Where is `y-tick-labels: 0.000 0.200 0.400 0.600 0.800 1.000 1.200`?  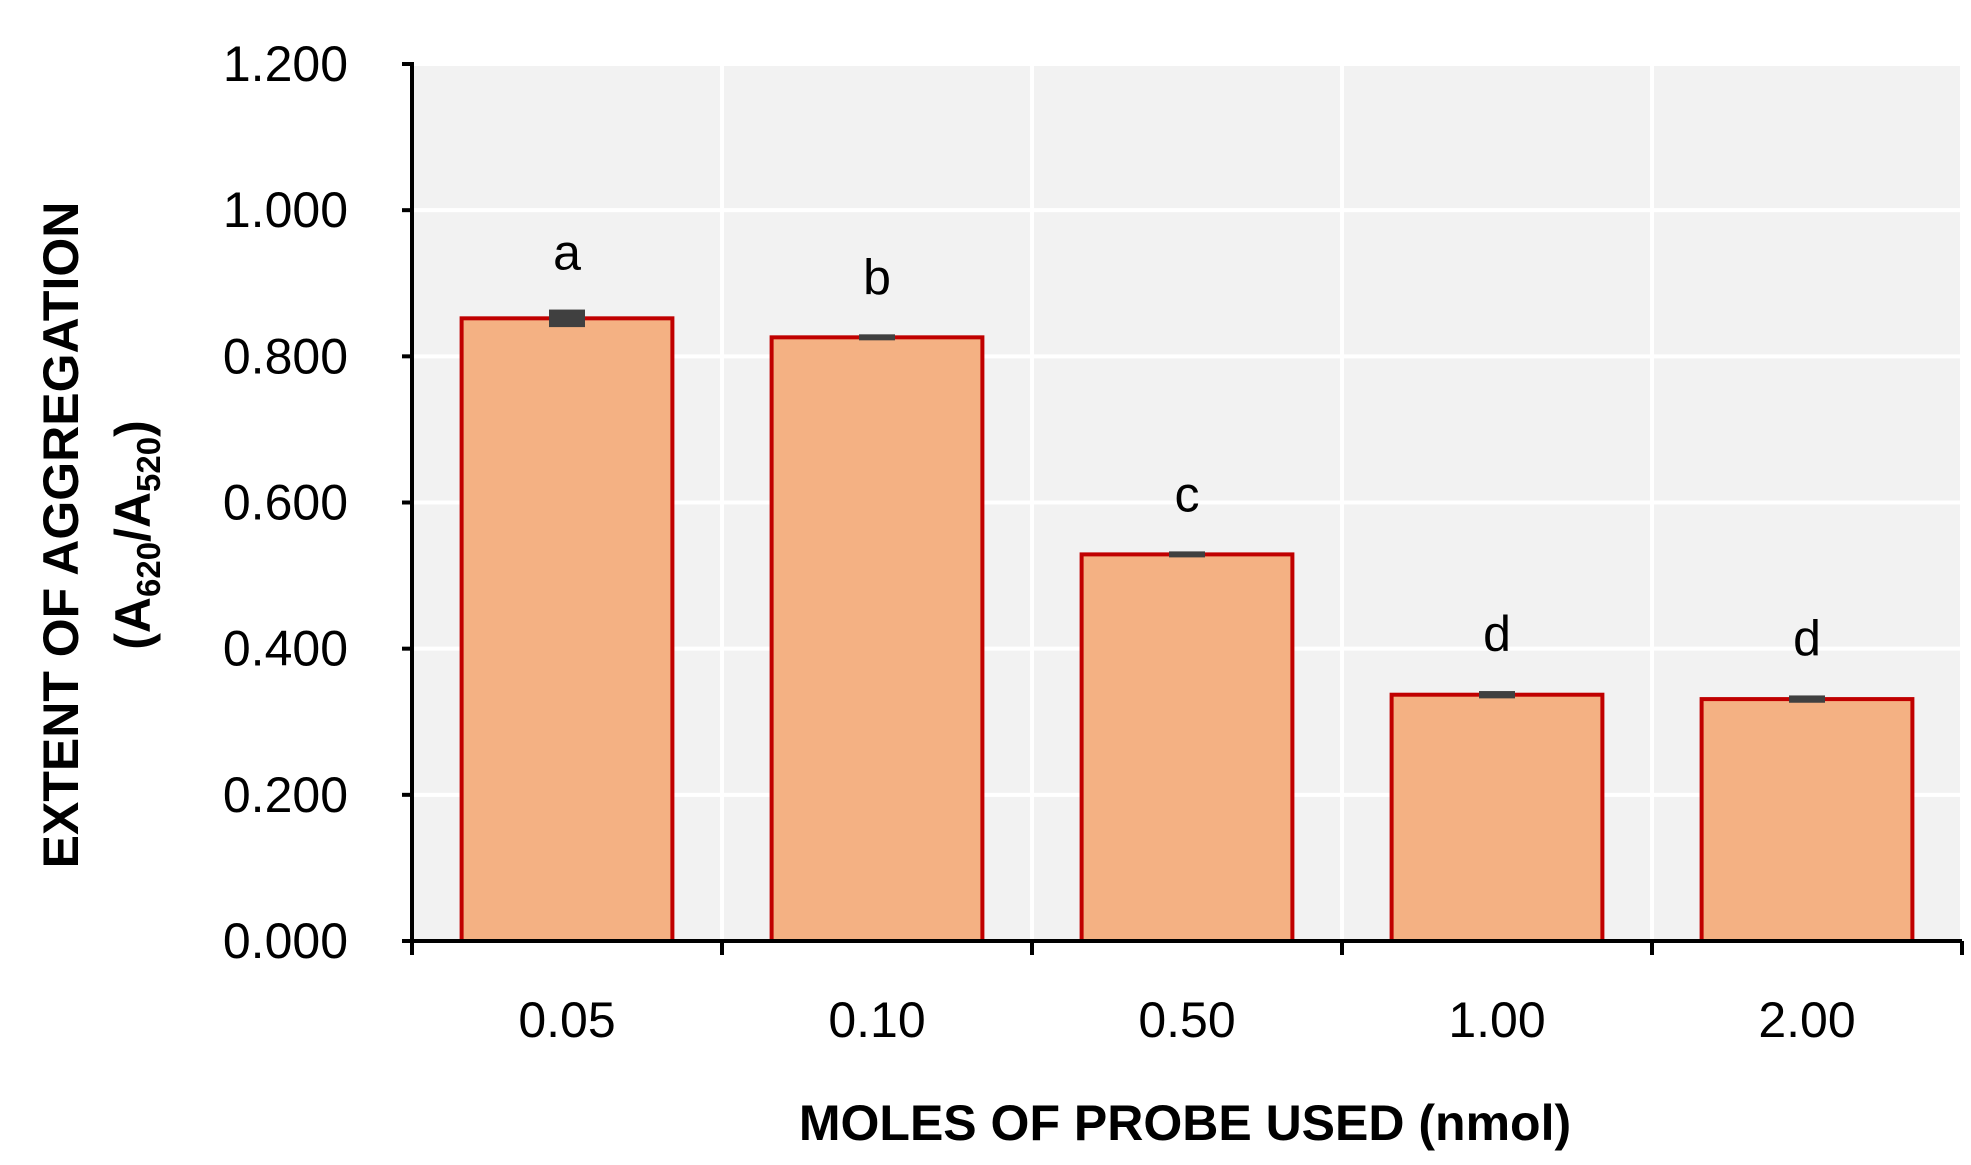
y-tick-labels: 0.000 0.200 0.400 0.600 0.800 1.000 1.200 is located at coordinates (285, 502).